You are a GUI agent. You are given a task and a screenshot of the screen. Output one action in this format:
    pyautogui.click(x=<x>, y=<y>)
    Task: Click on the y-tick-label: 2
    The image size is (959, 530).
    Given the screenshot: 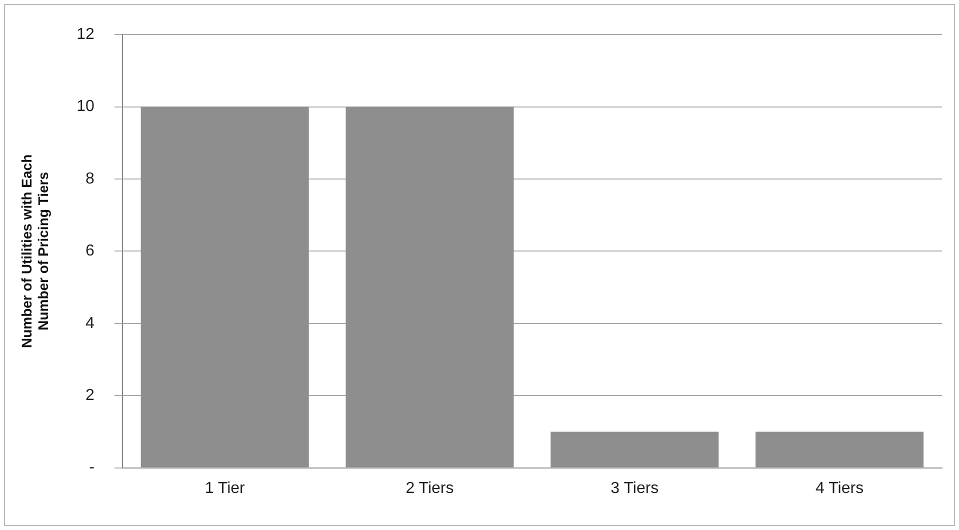 What is the action you would take?
    pyautogui.click(x=89, y=395)
    